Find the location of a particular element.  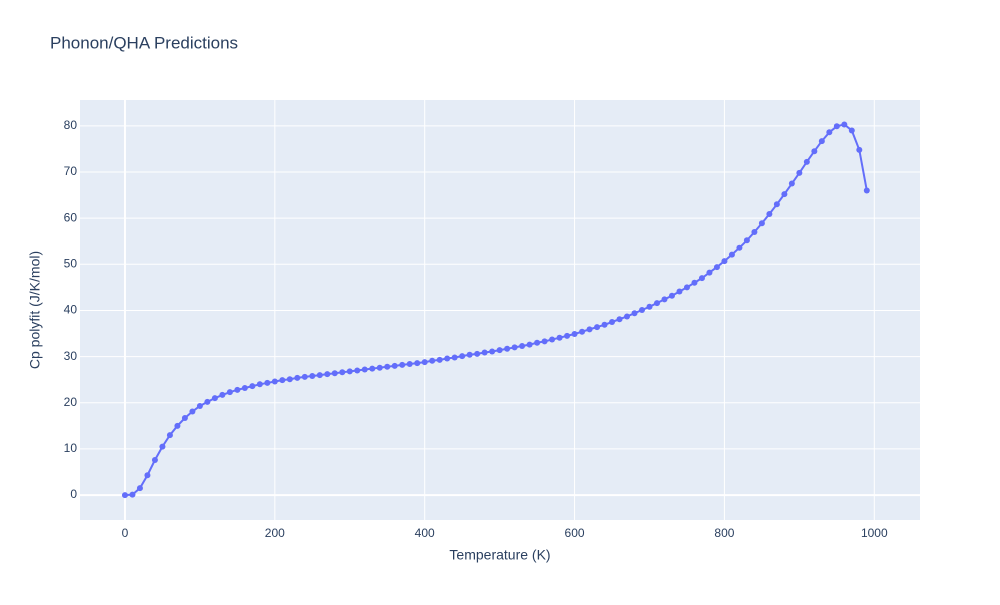

y-tick-label: 60 is located at coordinates (71, 217).